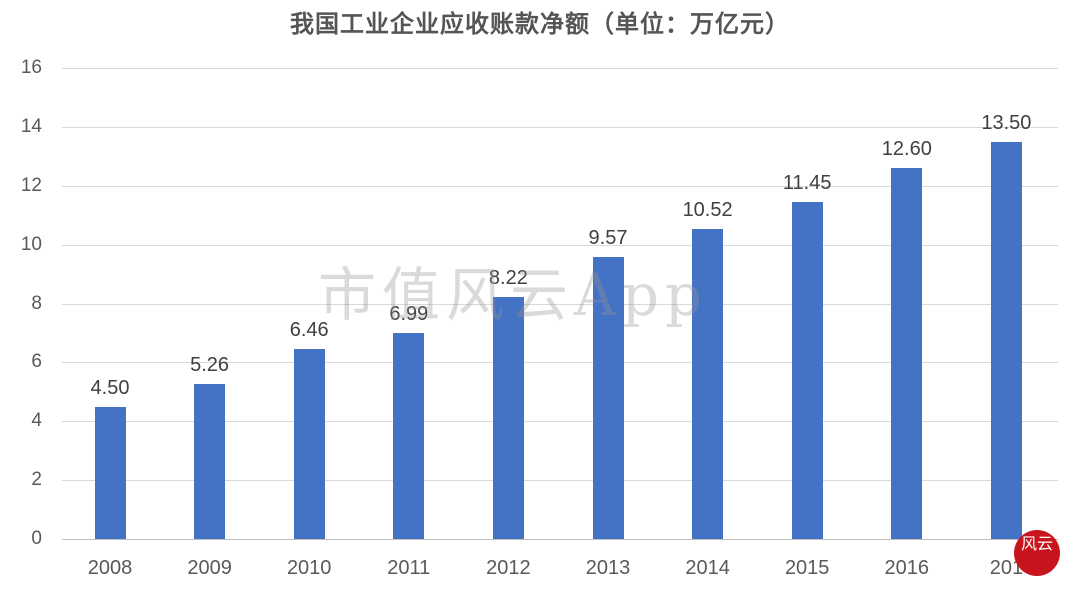  Describe the element at coordinates (807, 370) in the screenshot. I see `bar-2015` at that location.